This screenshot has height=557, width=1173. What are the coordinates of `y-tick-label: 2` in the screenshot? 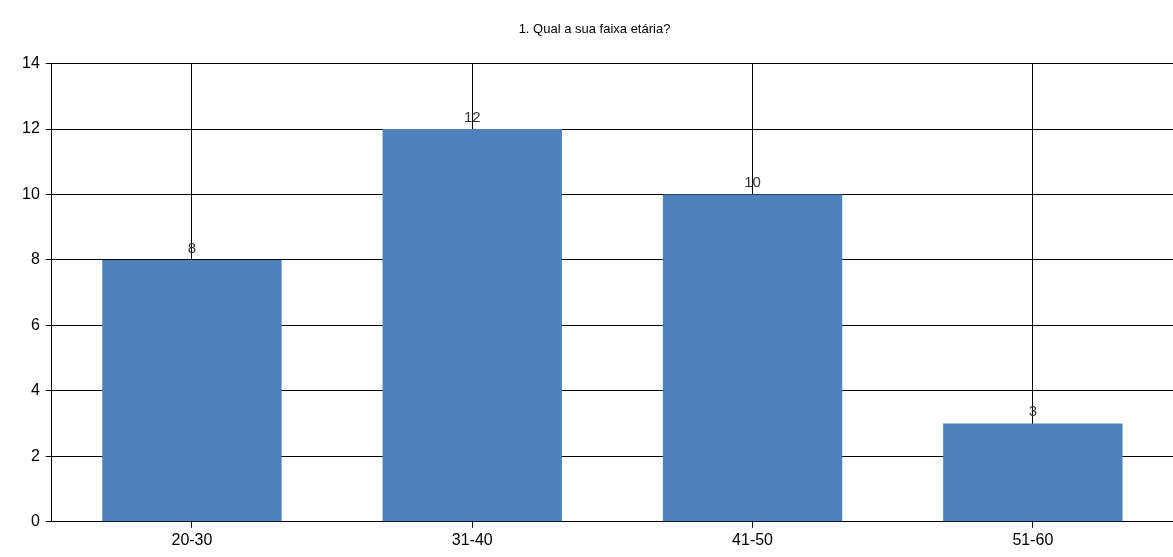 It's located at (35, 455).